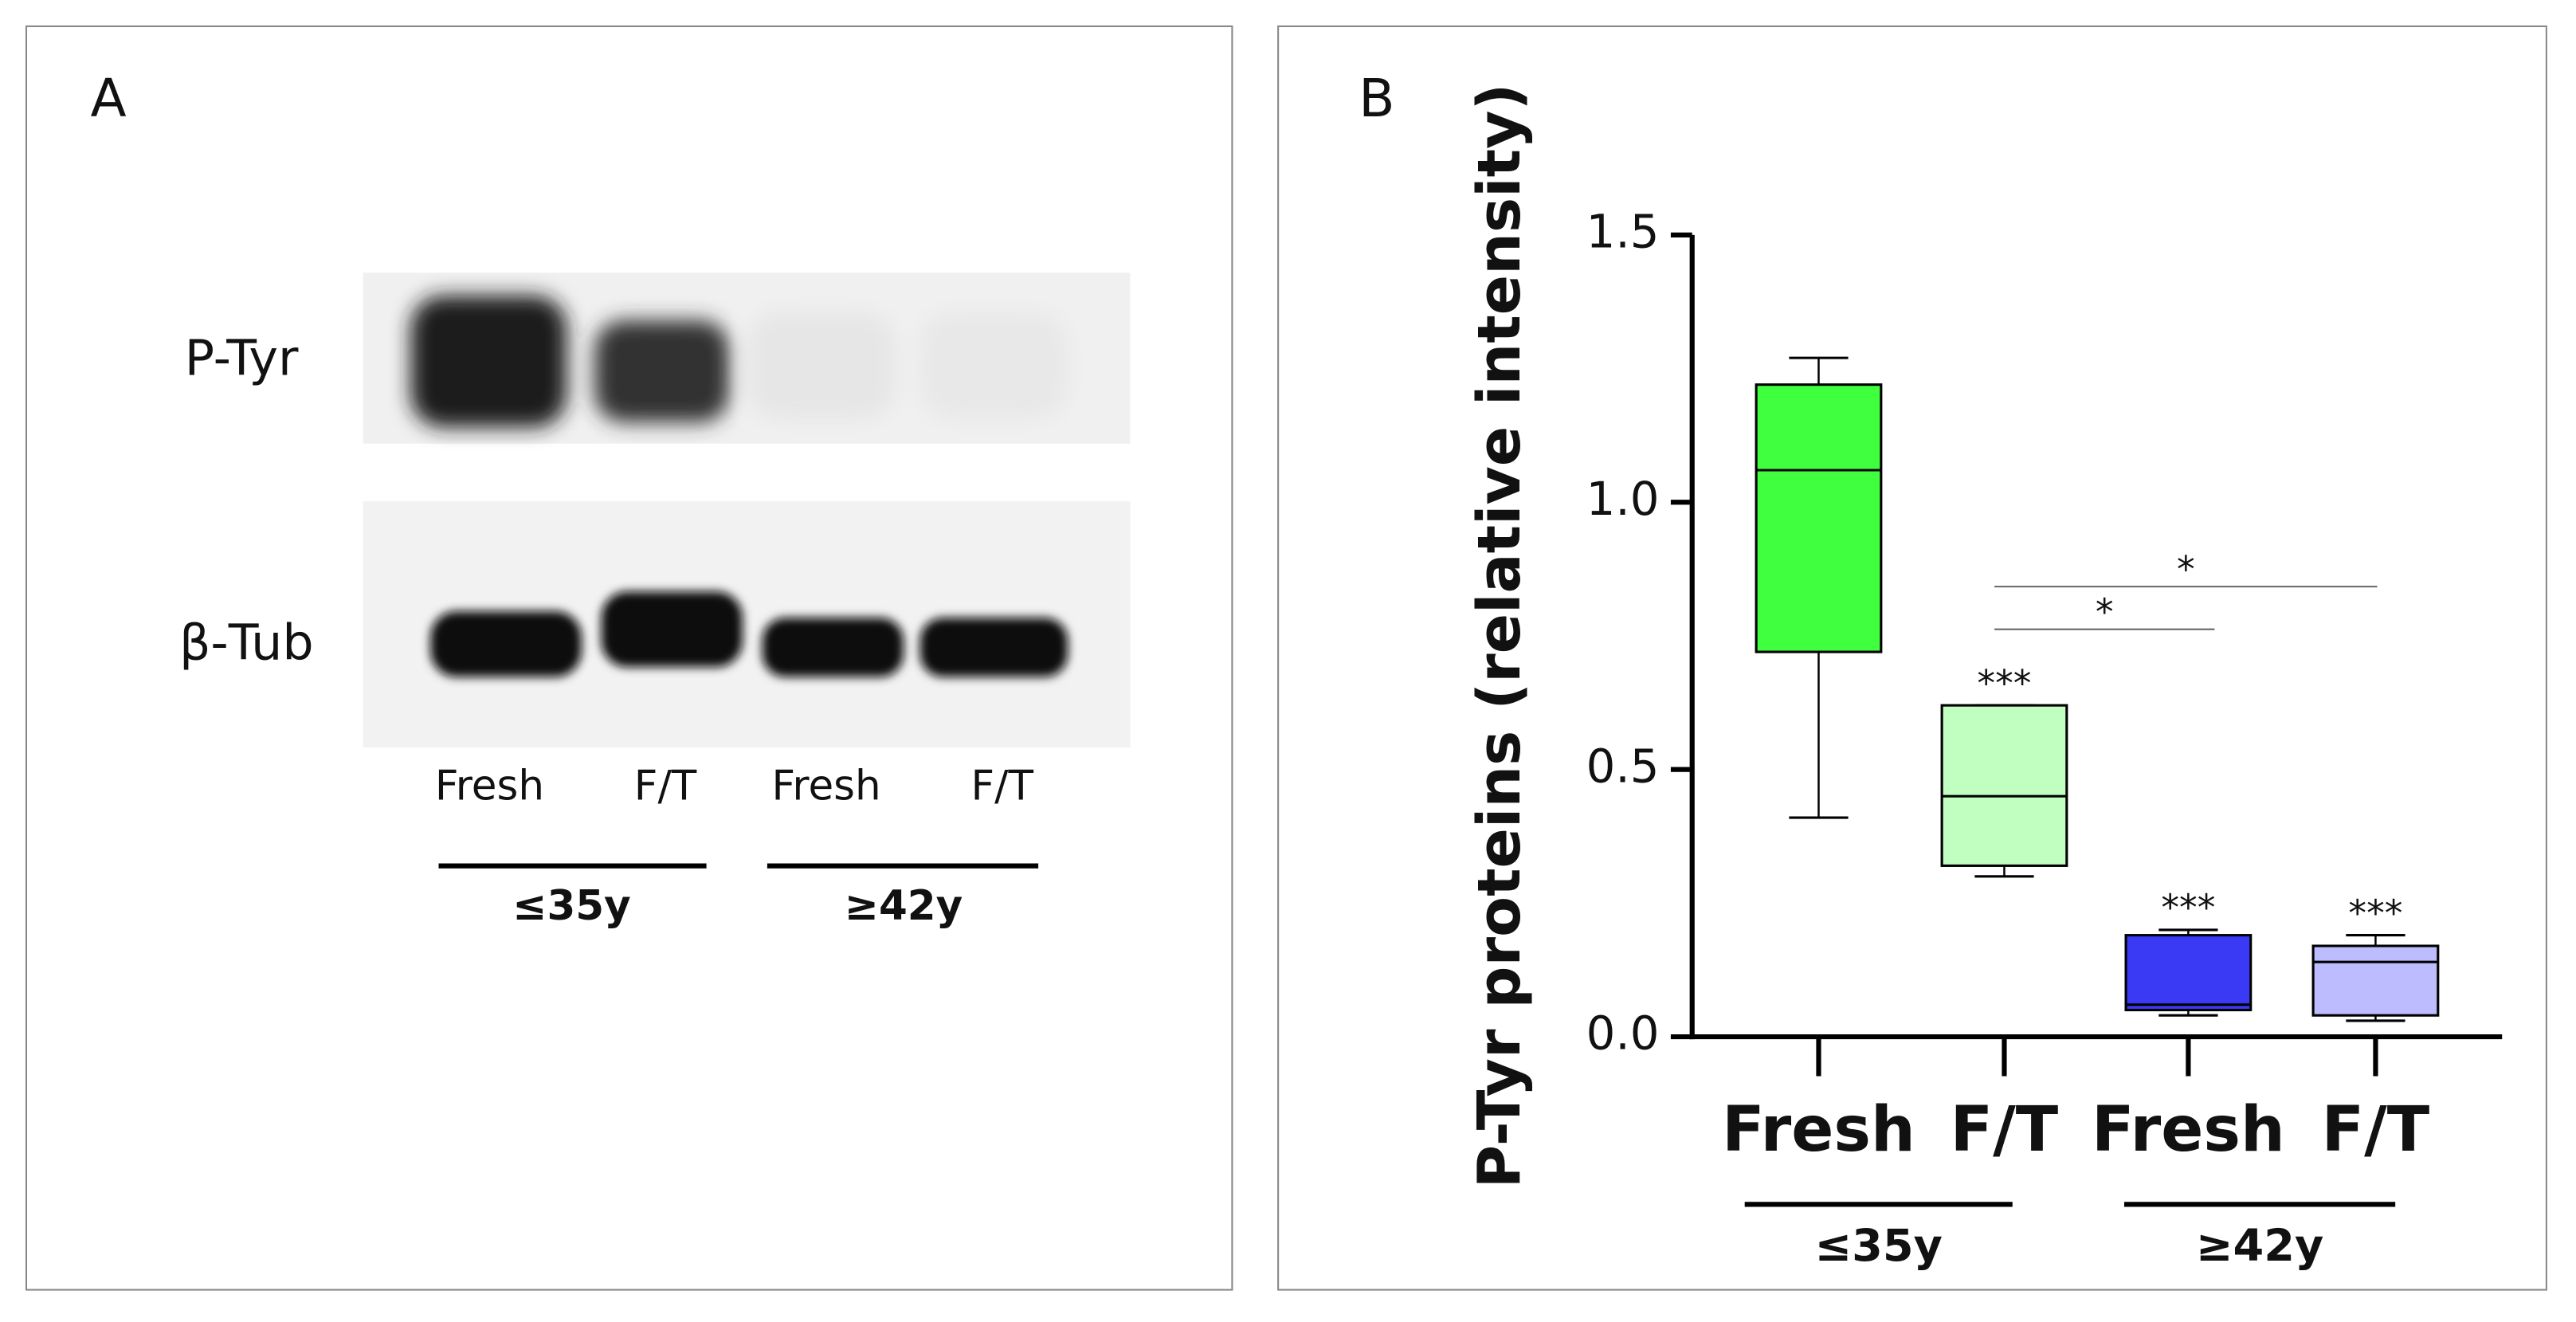 The height and width of the screenshot is (1322, 2576). What do you see at coordinates (1376, 99) in the screenshot?
I see `panel-letter: B` at bounding box center [1376, 99].